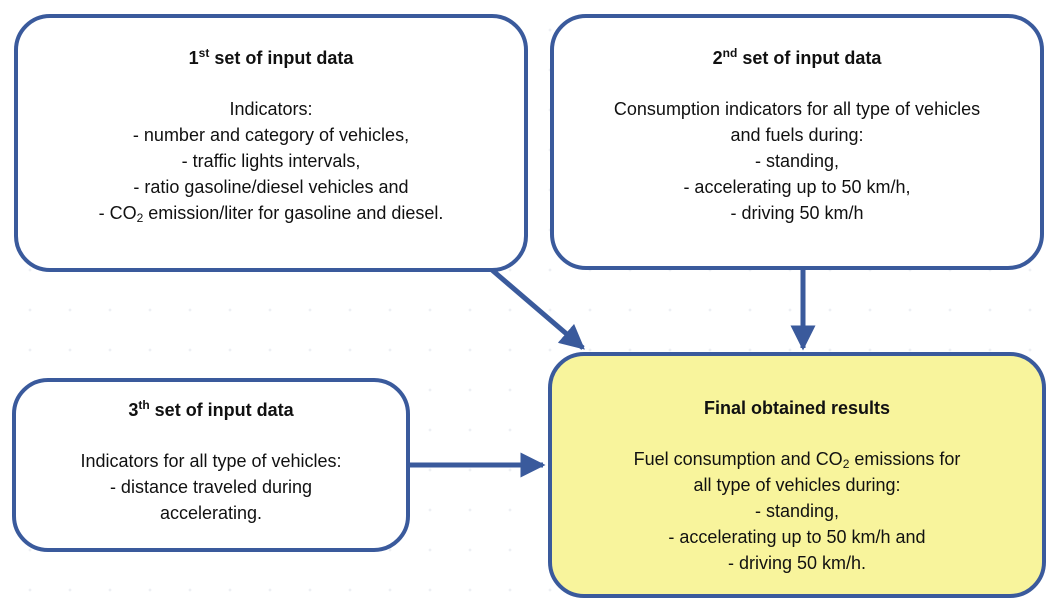  What do you see at coordinates (537, 309) in the screenshot?
I see `arrow` at bounding box center [537, 309].